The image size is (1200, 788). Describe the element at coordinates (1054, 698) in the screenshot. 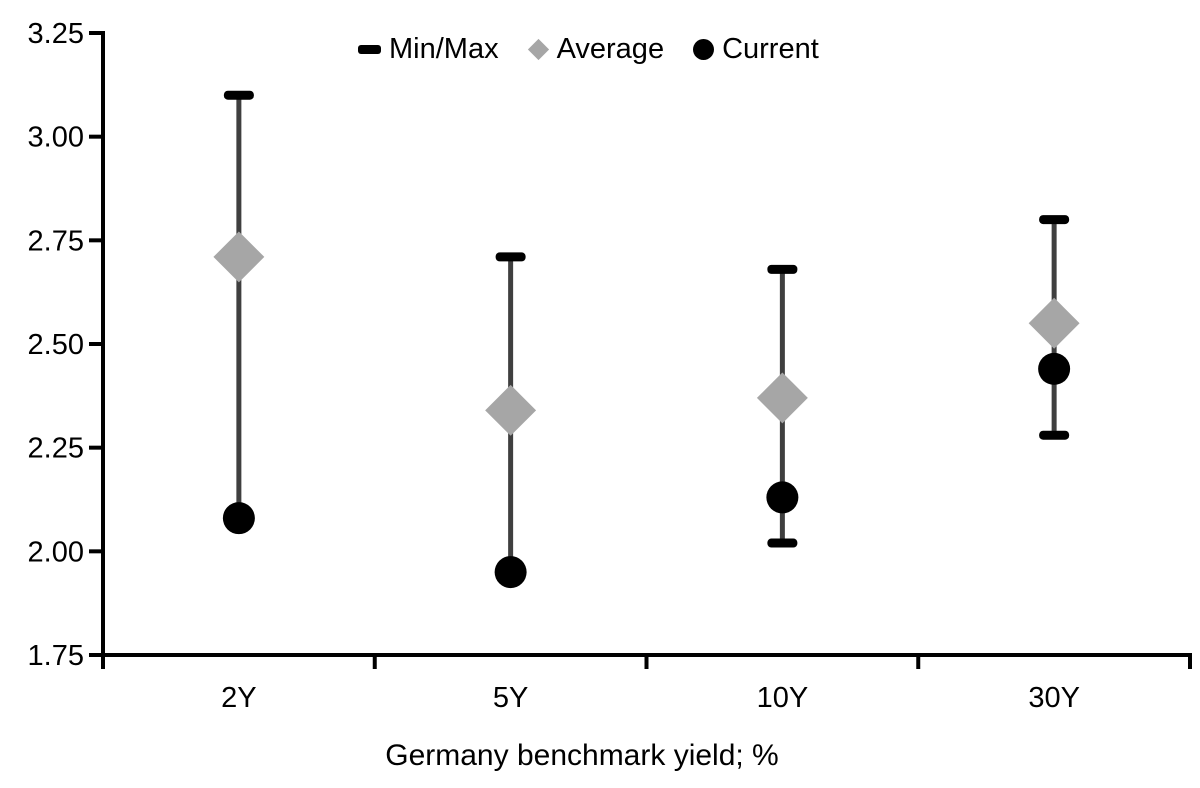

I see `x-category-label: 30Y` at that location.